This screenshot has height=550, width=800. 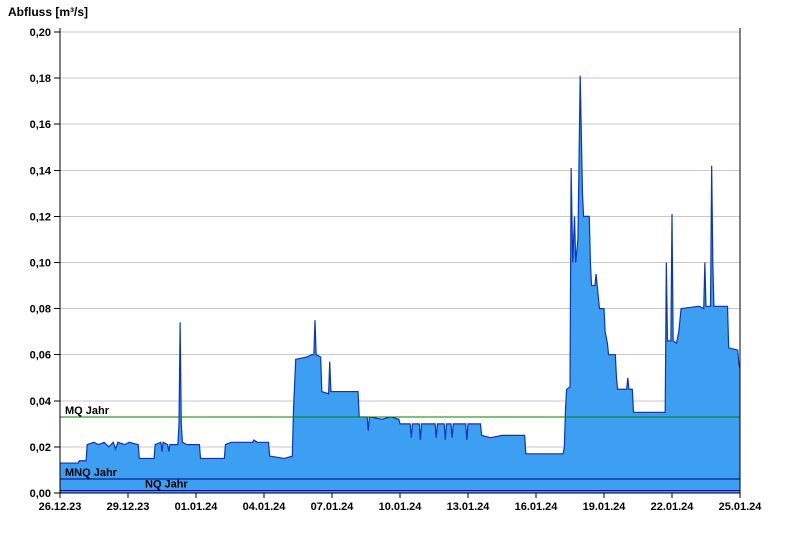 What do you see at coordinates (537, 507) in the screenshot?
I see `x-tick-label: 16.01.24` at bounding box center [537, 507].